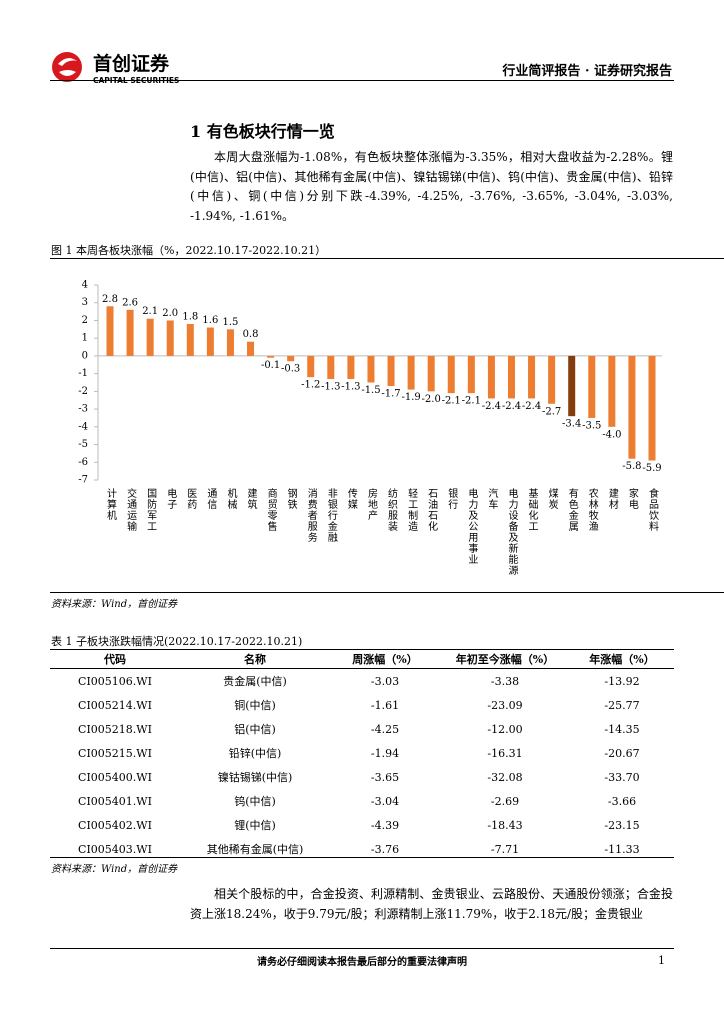 The width and height of the screenshot is (724, 1024). What do you see at coordinates (251, 334) in the screenshot?
I see `value-label: 0.8` at bounding box center [251, 334].